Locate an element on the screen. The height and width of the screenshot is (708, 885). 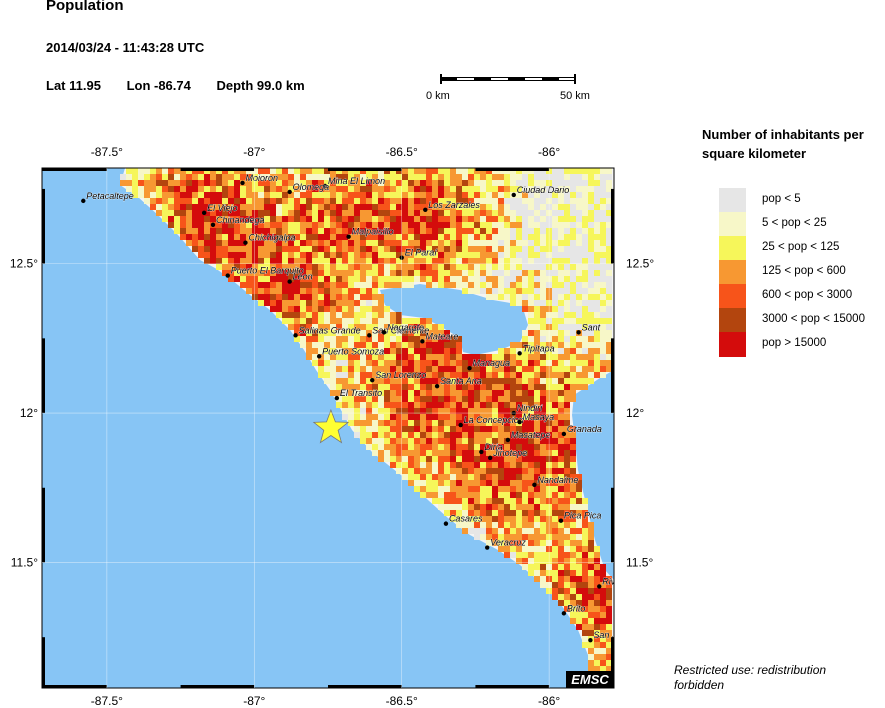
legend-label: 125 < pop < 600 is located at coordinates (804, 271).